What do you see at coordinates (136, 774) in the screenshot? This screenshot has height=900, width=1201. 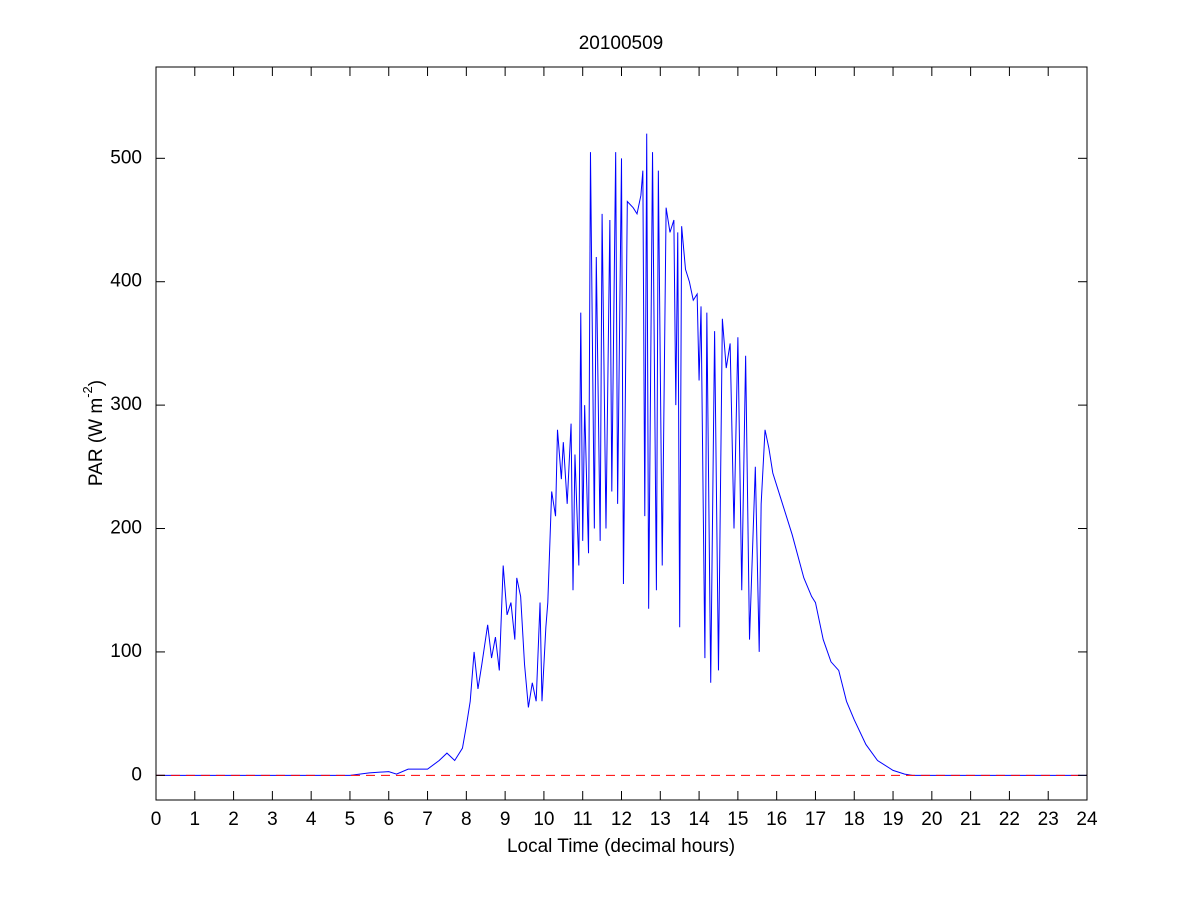 I see `y-tick-label: 0` at bounding box center [136, 774].